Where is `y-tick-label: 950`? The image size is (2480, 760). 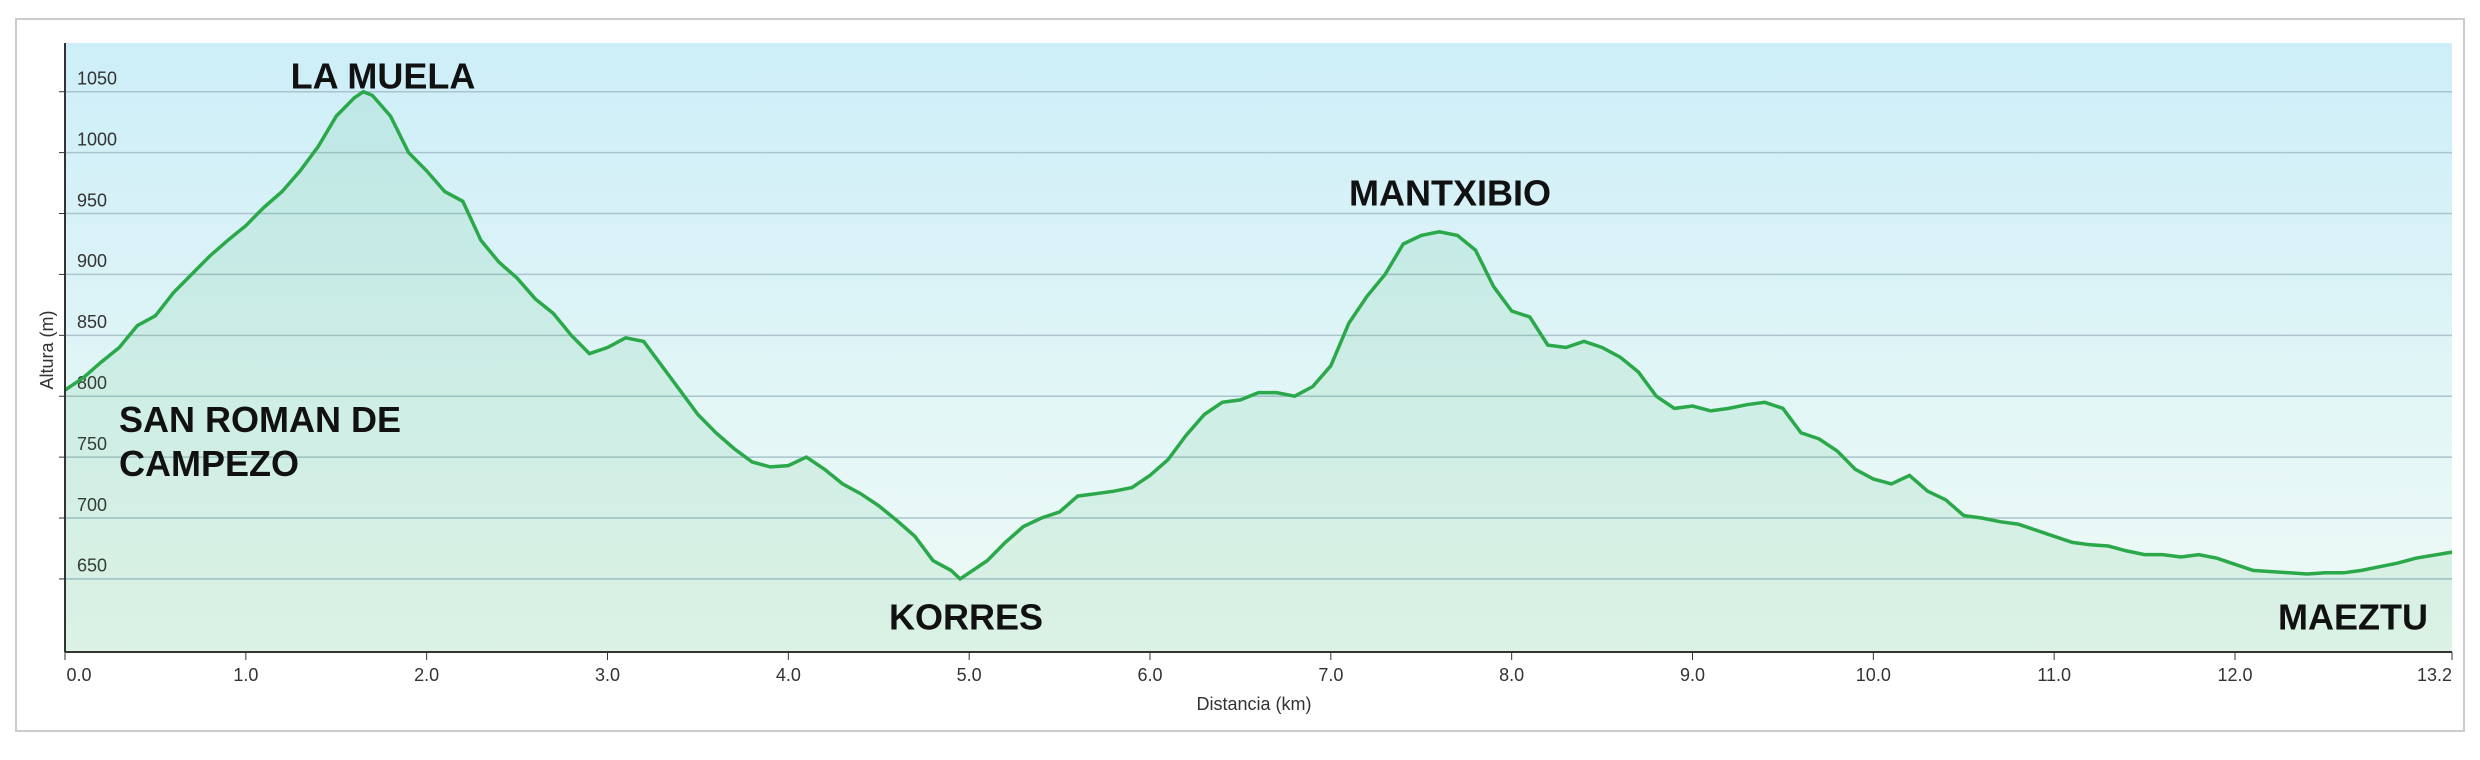 y-tick-label: 950 is located at coordinates (92, 200).